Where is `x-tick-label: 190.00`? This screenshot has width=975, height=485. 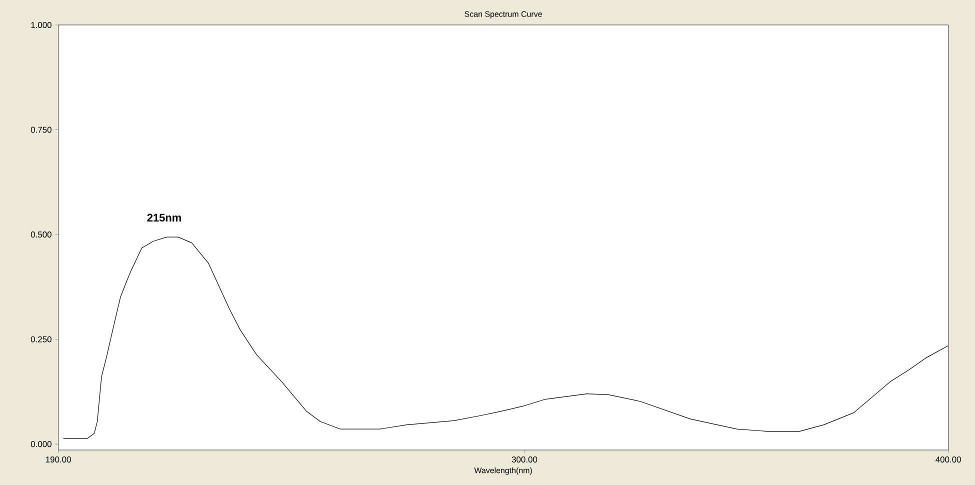 x-tick-label: 190.00 is located at coordinates (58, 459).